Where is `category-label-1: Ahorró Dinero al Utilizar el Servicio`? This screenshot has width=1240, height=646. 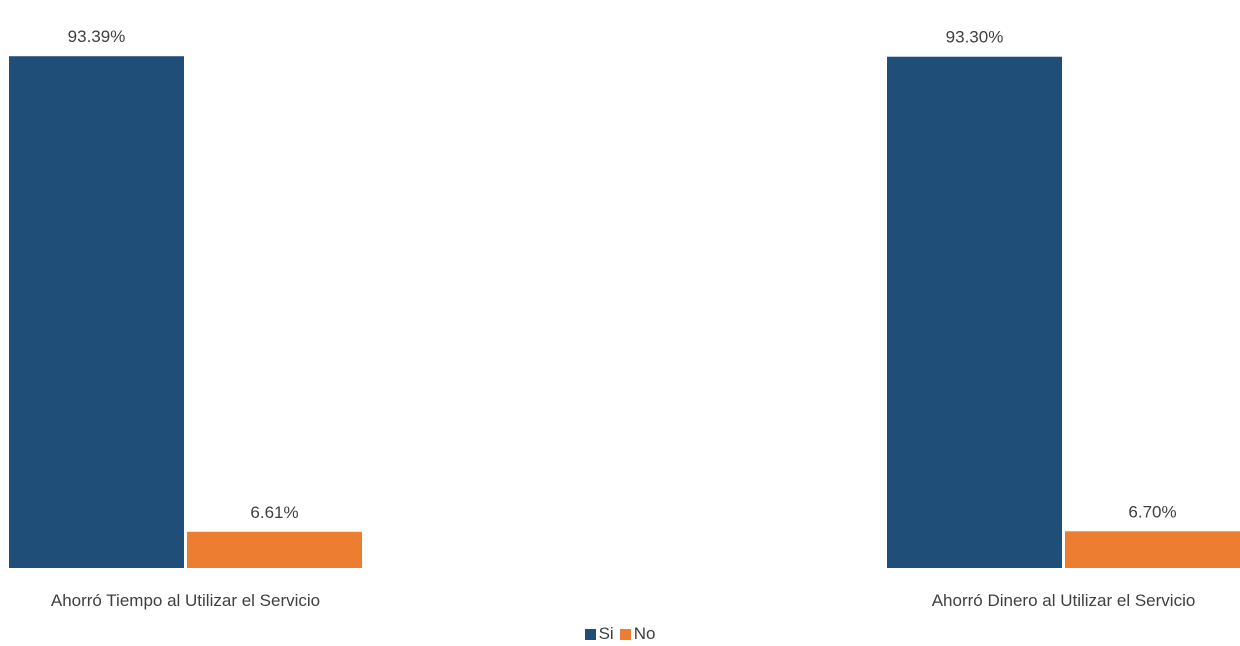
category-label-1: Ahorró Dinero al Utilizar el Servicio is located at coordinates (1064, 600).